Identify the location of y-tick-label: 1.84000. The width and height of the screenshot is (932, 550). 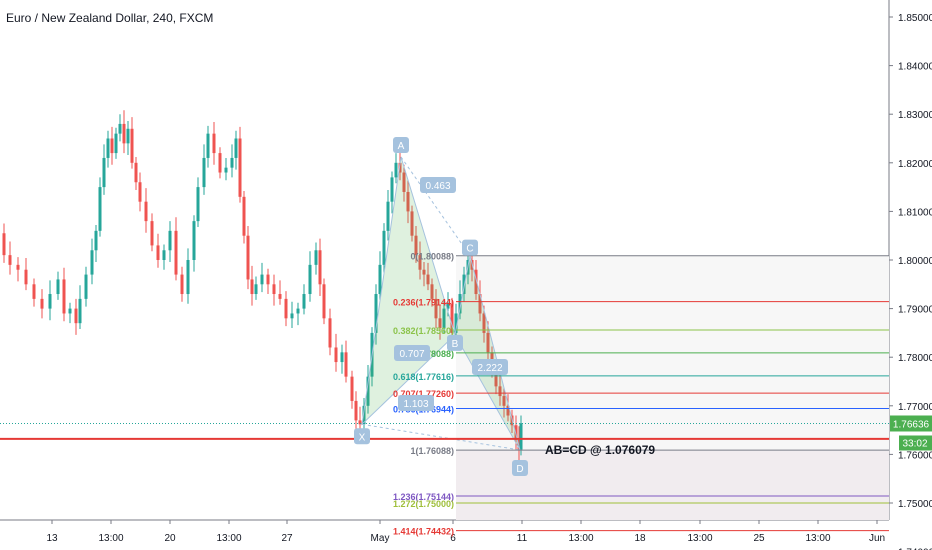
(915, 67).